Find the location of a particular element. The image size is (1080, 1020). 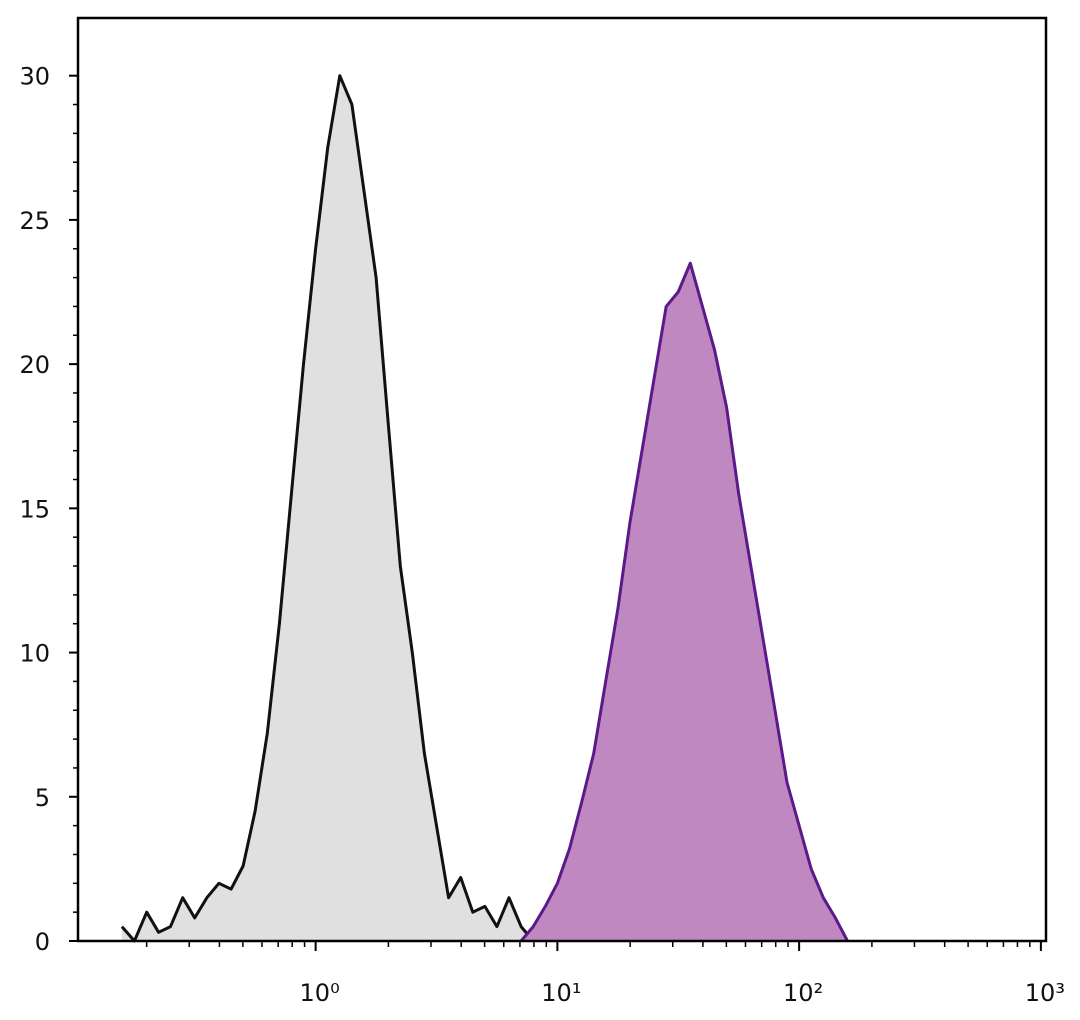

x-tick-label: 10¹ is located at coordinates (561, 993).